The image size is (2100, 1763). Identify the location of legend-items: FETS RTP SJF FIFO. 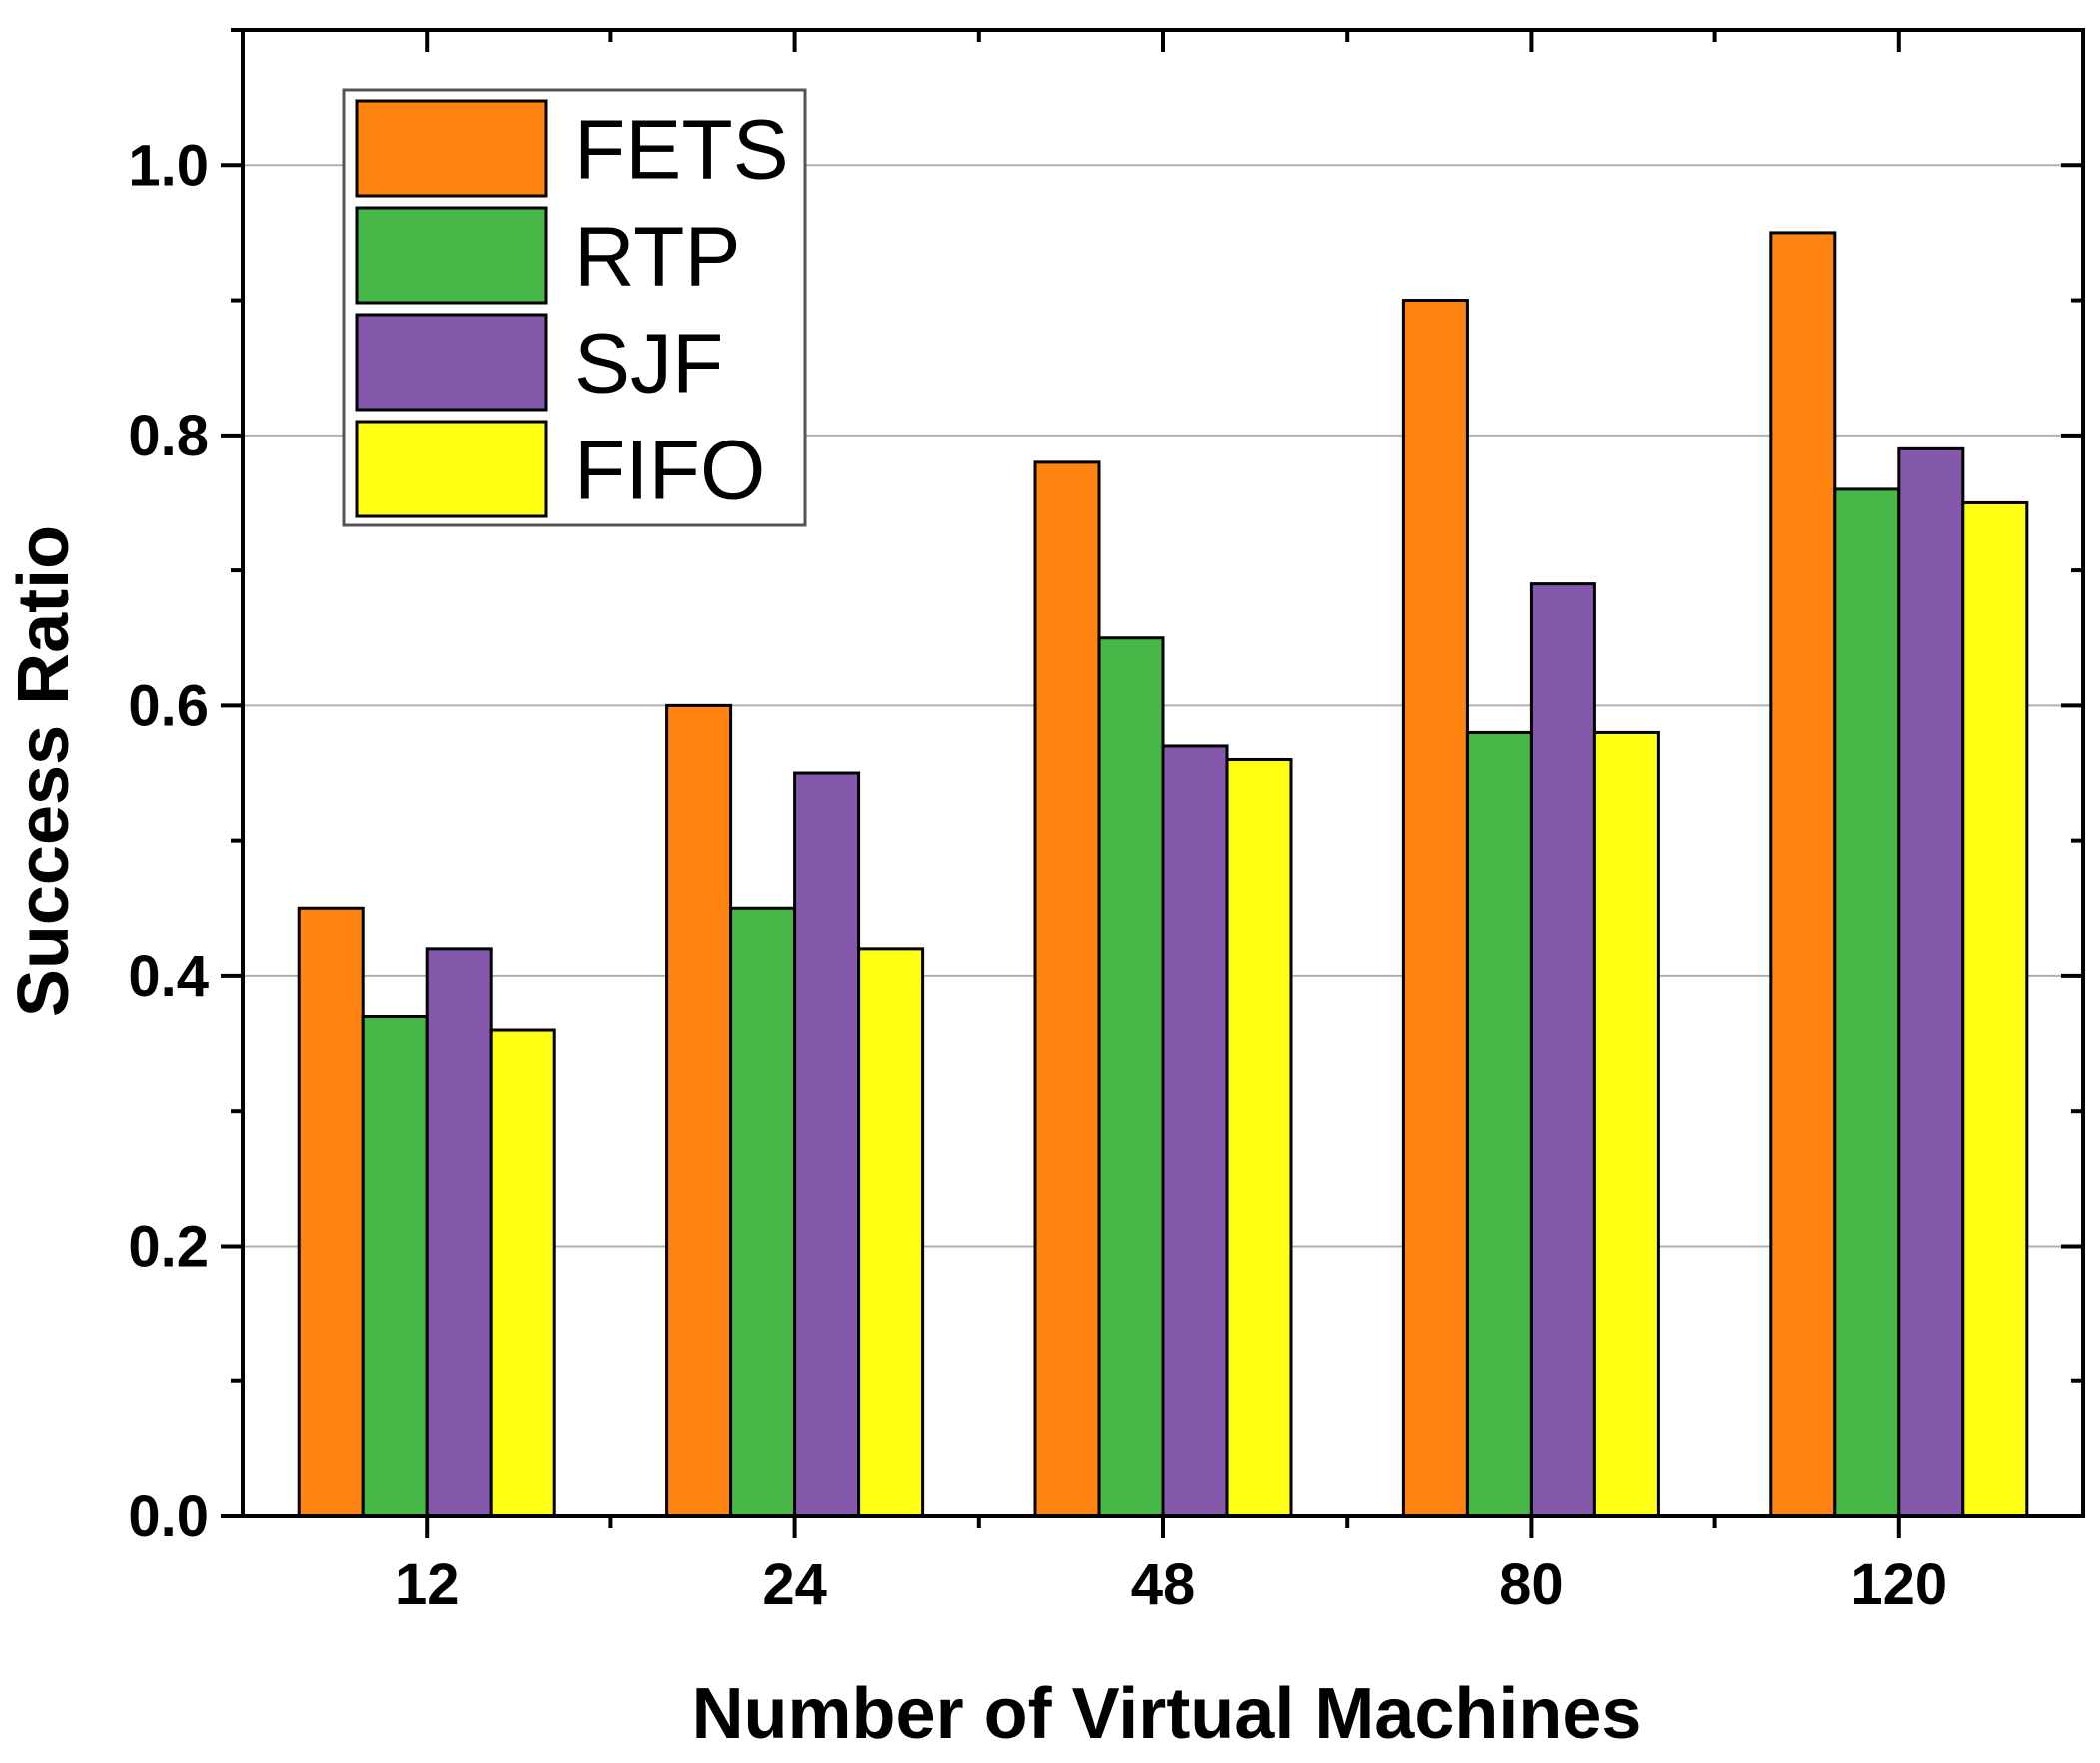
(572, 308).